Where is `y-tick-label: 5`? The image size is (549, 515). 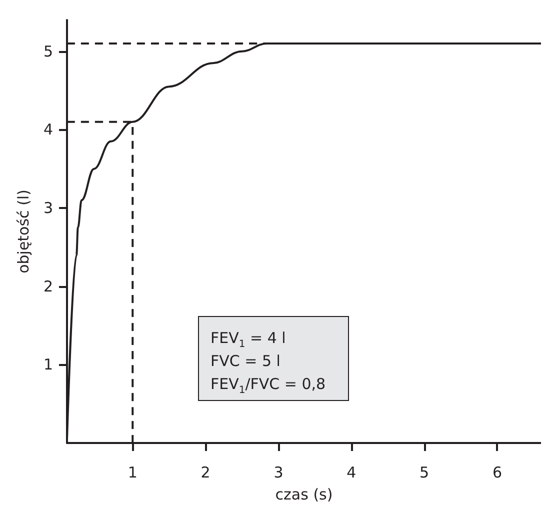
y-tick-label: 5 is located at coordinates (48, 51).